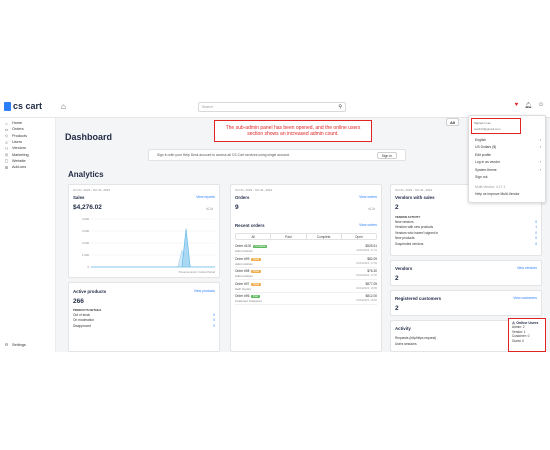 The image size is (550, 450). What do you see at coordinates (518, 327) in the screenshot?
I see `online-users-admin: Admin: 2` at bounding box center [518, 327].